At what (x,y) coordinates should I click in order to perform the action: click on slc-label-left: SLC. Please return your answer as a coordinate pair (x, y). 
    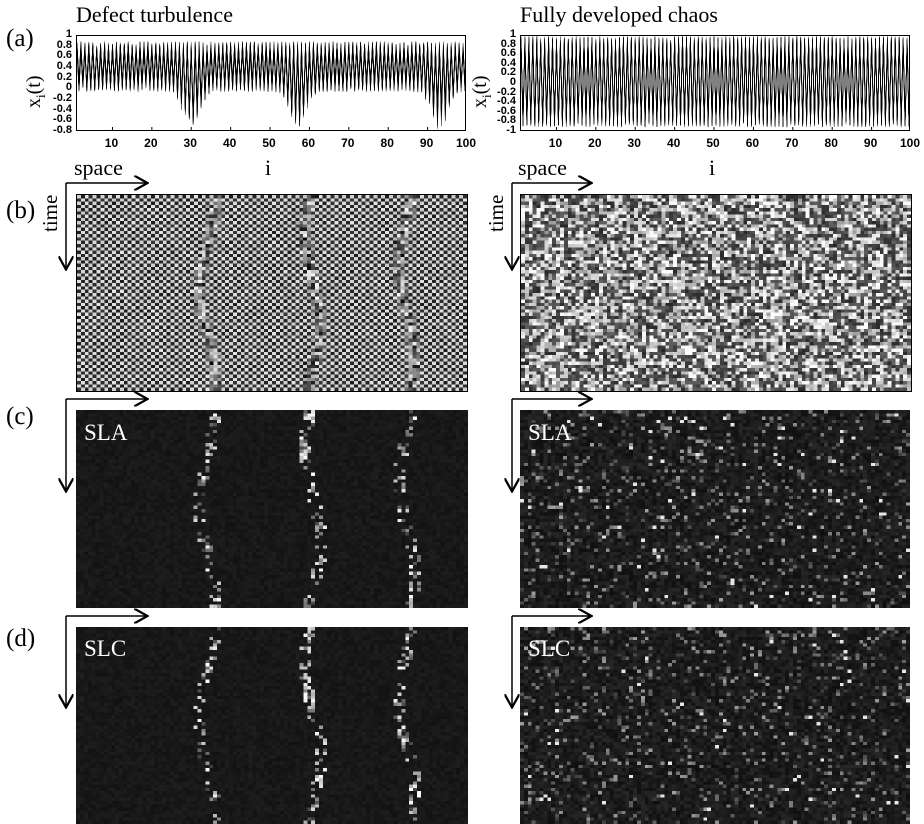
    Looking at the image, I should click on (105, 648).